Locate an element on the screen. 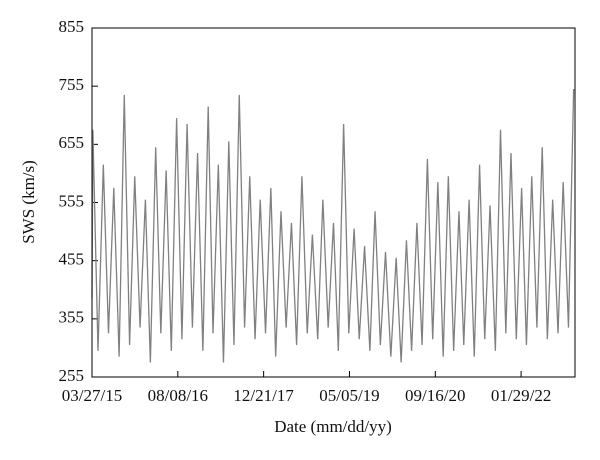  x-tick-label: 05/05/19 is located at coordinates (349, 395).